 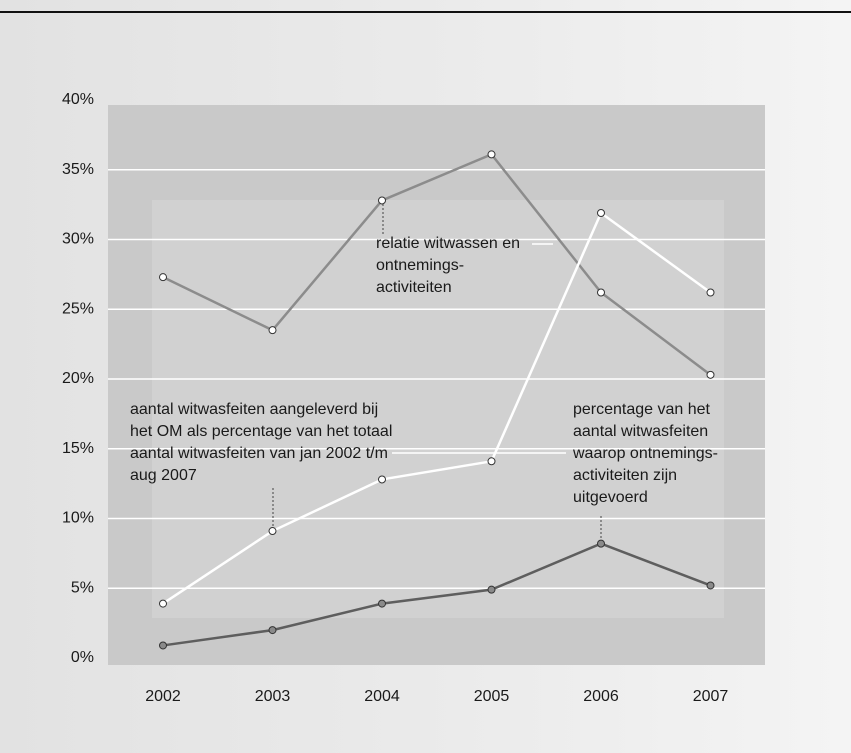 I want to click on x-tick-label: 2004, so click(x=382, y=696).